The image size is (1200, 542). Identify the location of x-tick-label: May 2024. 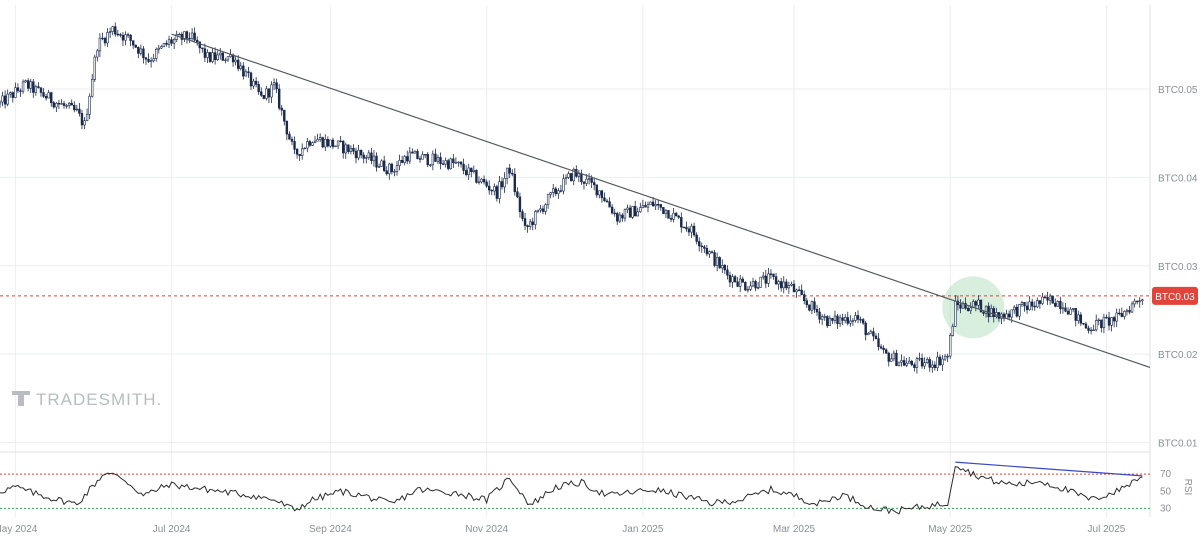
(19, 529).